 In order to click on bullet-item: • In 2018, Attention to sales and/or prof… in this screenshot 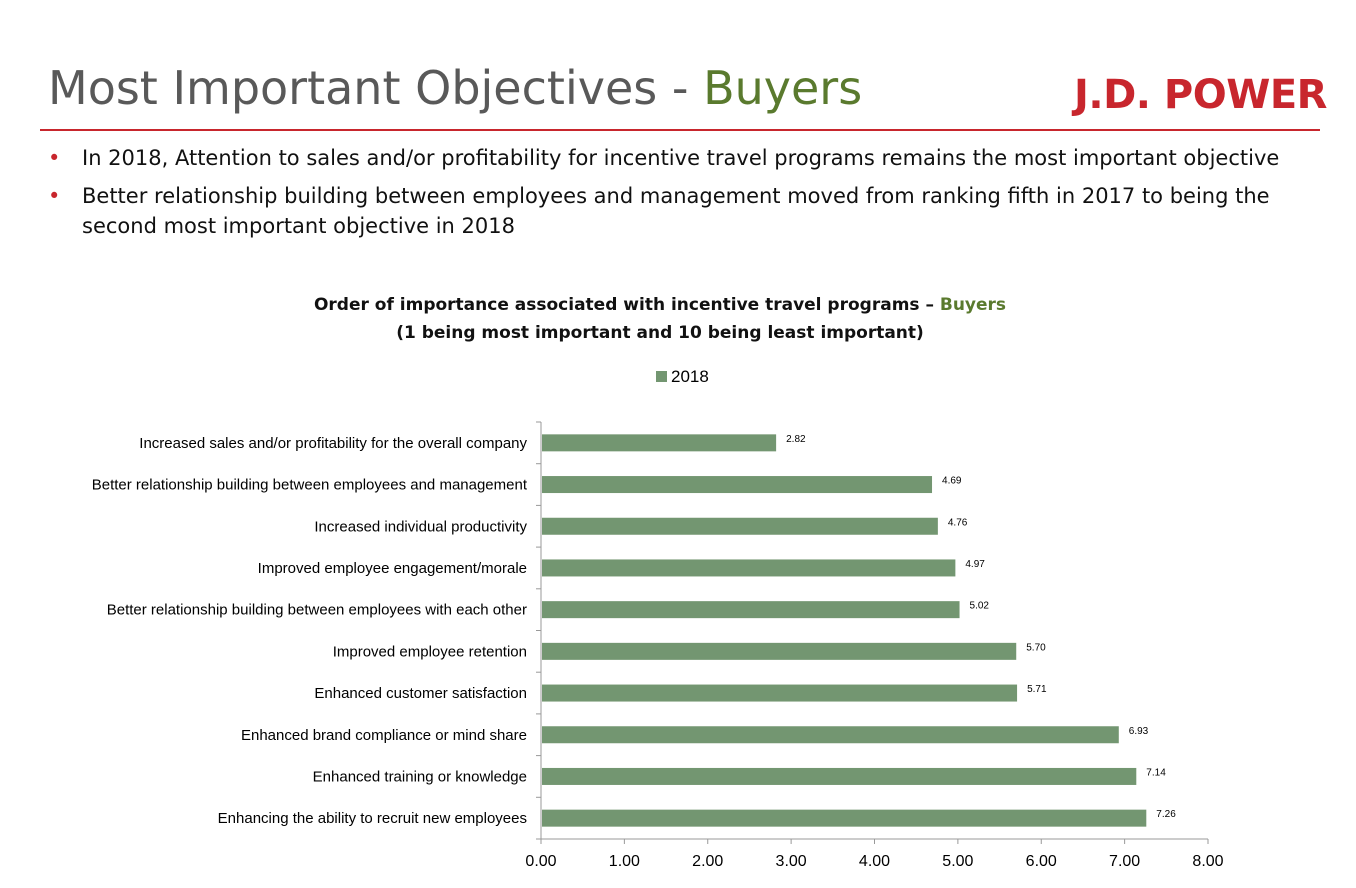, I will do `click(683, 158)`.